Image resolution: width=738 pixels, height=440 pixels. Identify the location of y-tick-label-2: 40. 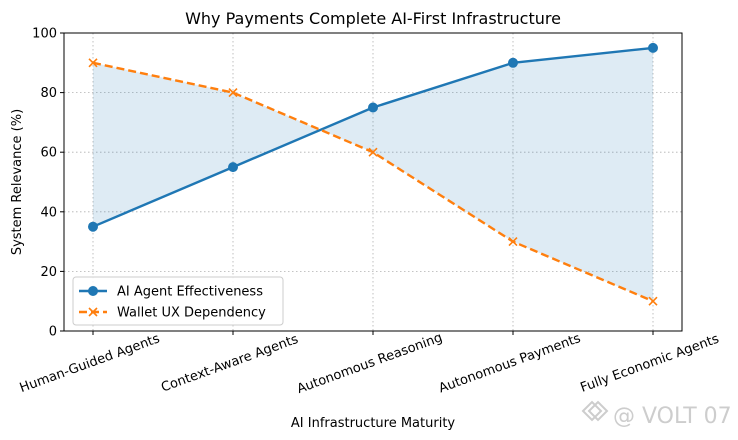
(48, 212).